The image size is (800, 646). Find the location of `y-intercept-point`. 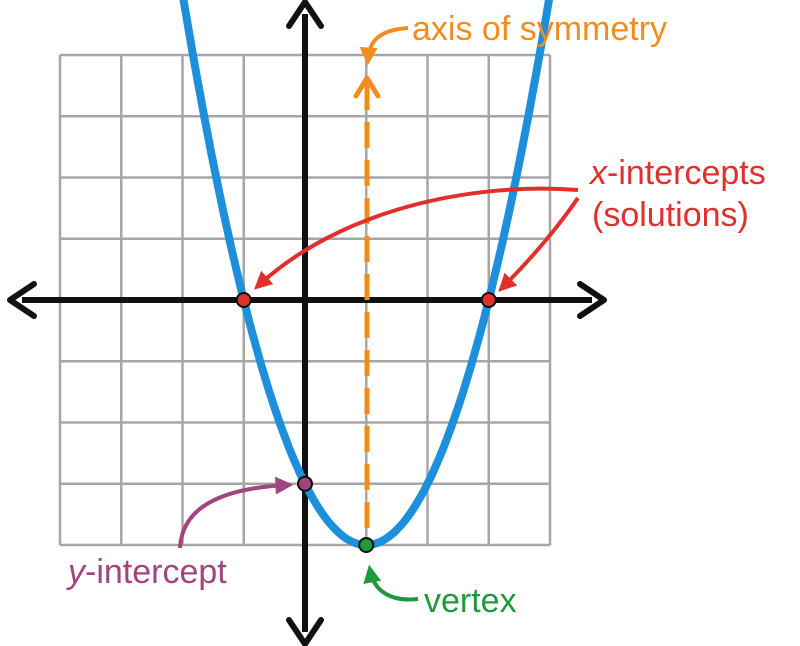

y-intercept-point is located at coordinates (305, 483).